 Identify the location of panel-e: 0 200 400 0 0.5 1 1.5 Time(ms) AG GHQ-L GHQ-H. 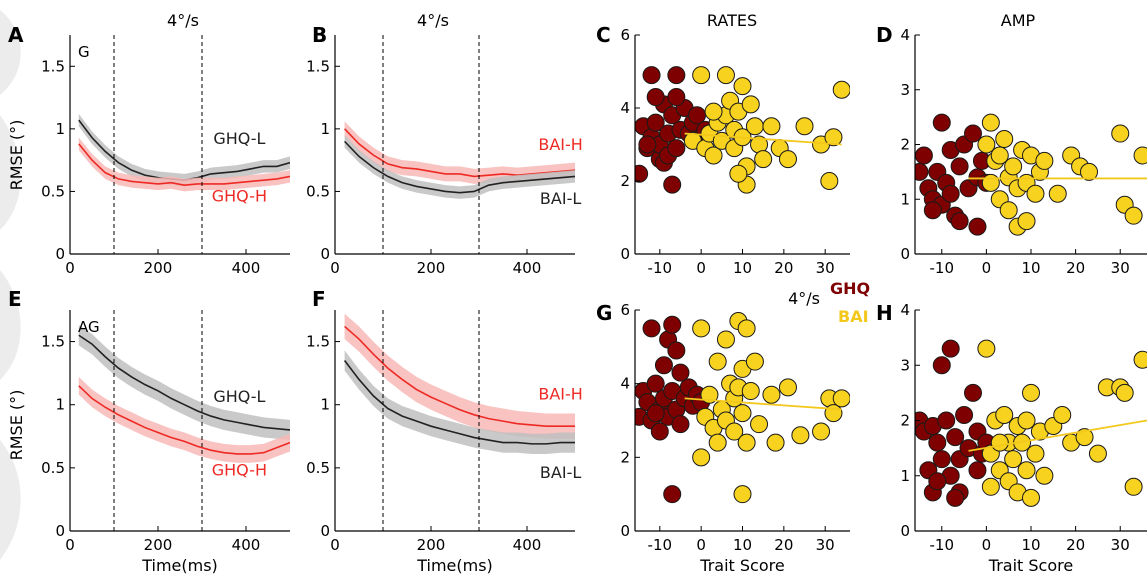
(165, 442).